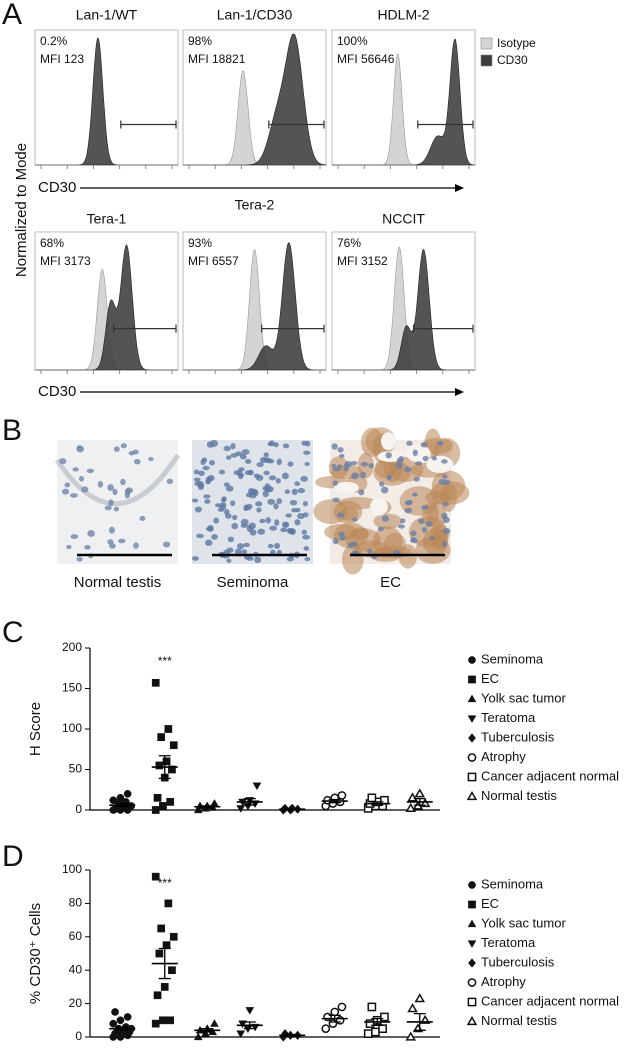  Describe the element at coordinates (72, 647) in the screenshot. I see `y-tick-label: 200` at that location.